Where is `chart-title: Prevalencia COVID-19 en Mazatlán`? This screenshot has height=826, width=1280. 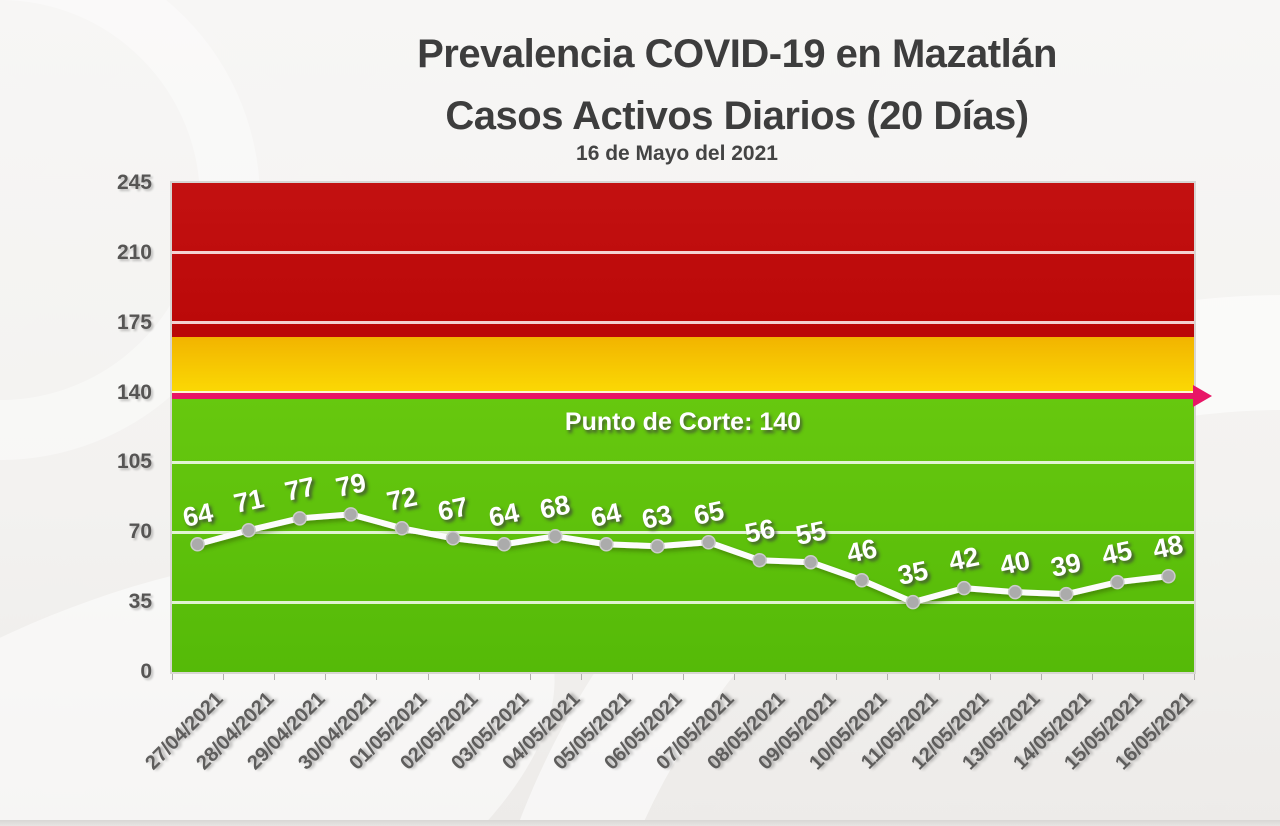 chart-title: Prevalencia COVID-19 en Mazatlán is located at coordinates (737, 54).